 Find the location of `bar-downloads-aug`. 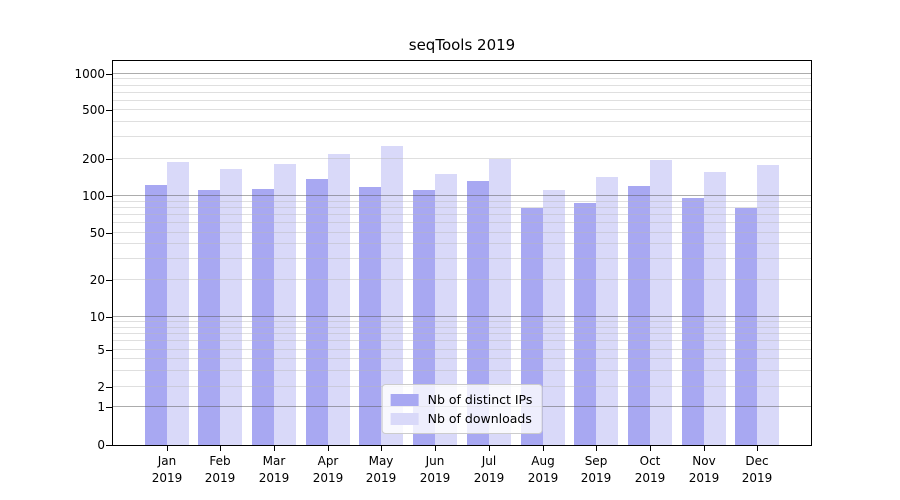

bar-downloads-aug is located at coordinates (554, 317).